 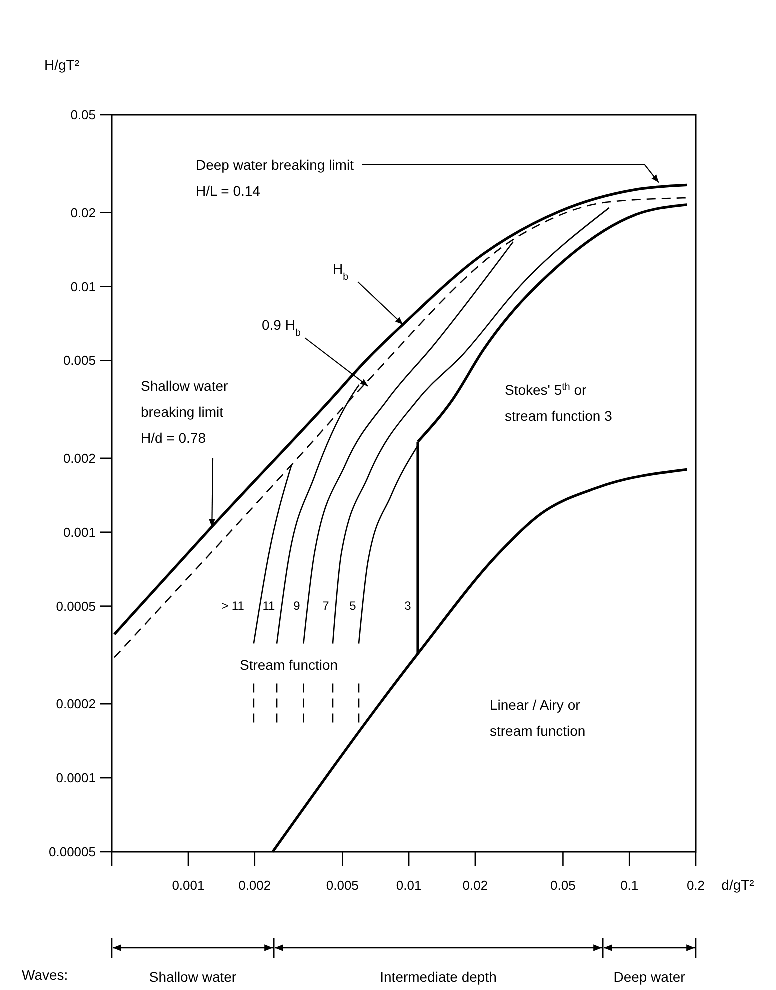 I want to click on y-tick-label: 0.02, so click(x=83, y=212).